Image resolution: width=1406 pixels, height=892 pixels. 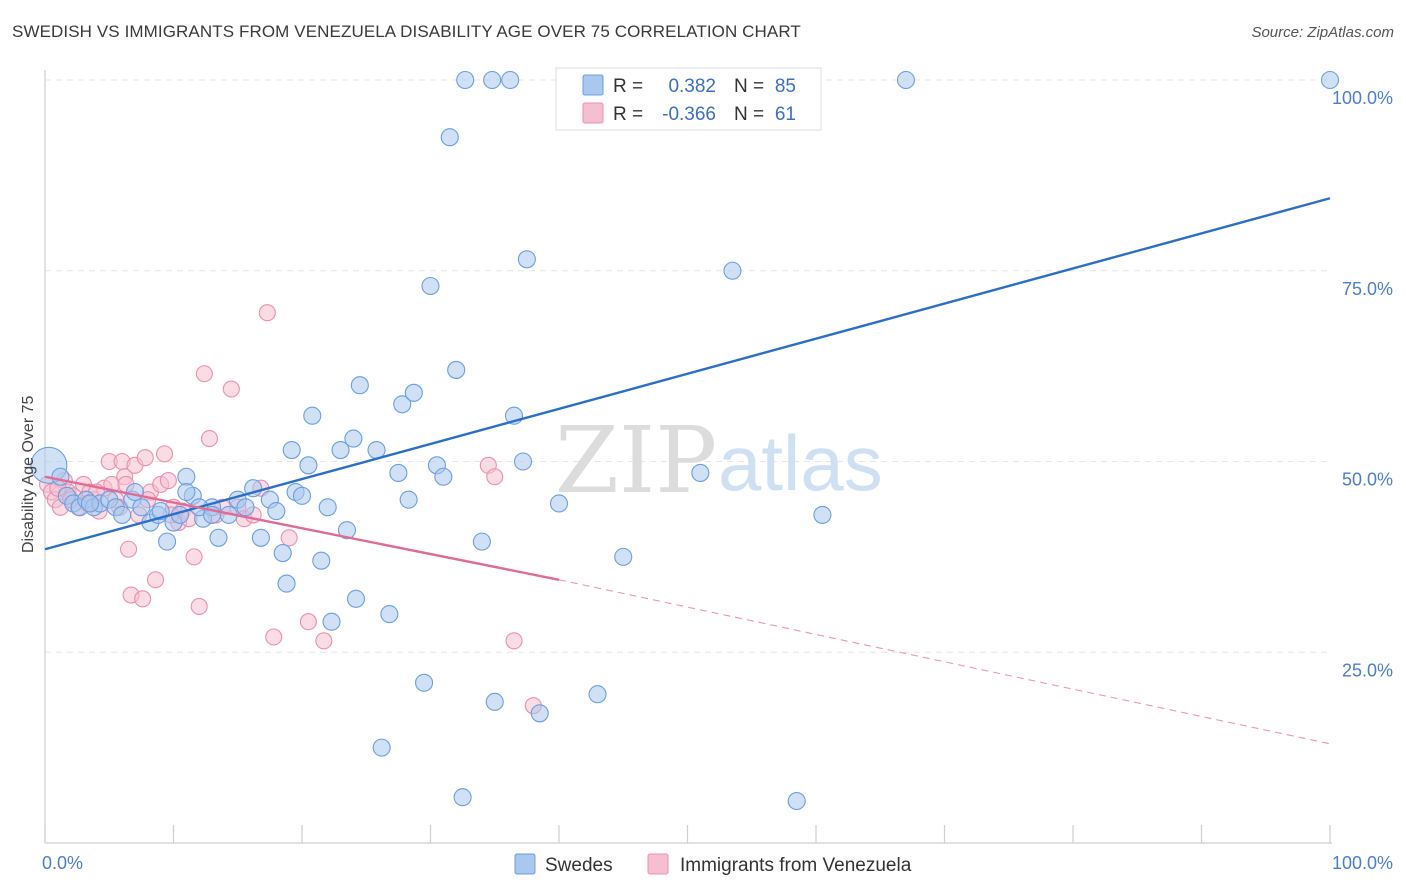 I want to click on y-tick-label-100: 100.0%, so click(x=1362, y=98).